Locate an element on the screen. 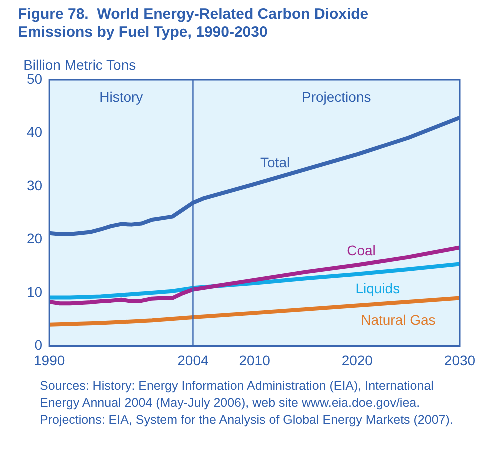  series-label: Natural Gas is located at coordinates (398, 320).